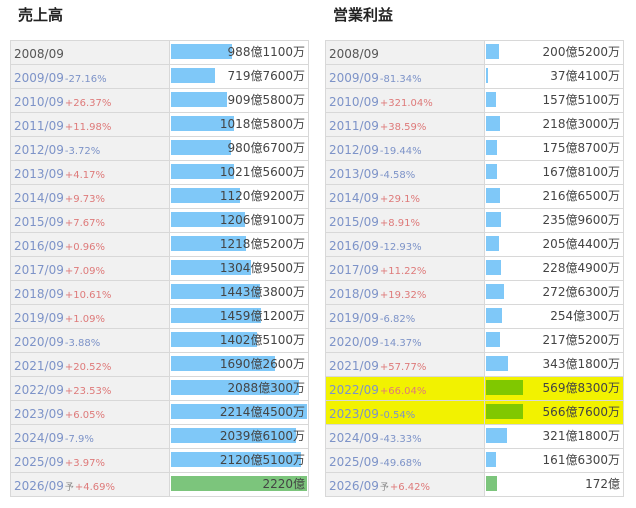  Describe the element at coordinates (262, 364) in the screenshot. I see `value-label: 1690億2600万` at that location.